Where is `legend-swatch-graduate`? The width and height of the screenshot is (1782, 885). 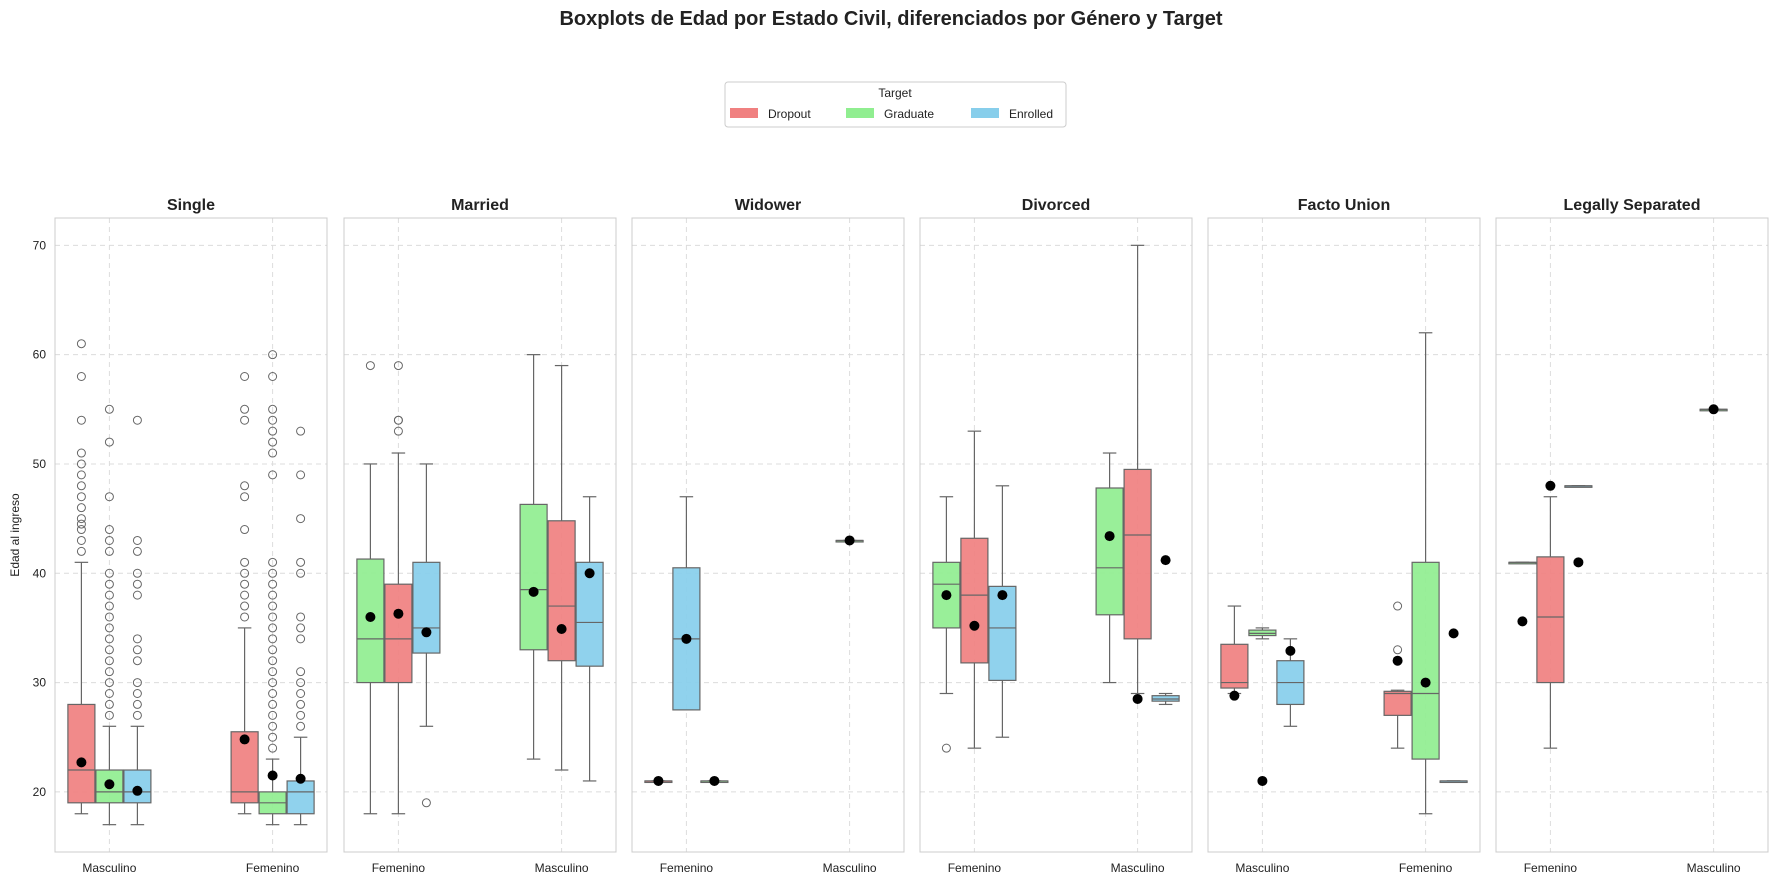 legend-swatch-graduate is located at coordinates (860, 113).